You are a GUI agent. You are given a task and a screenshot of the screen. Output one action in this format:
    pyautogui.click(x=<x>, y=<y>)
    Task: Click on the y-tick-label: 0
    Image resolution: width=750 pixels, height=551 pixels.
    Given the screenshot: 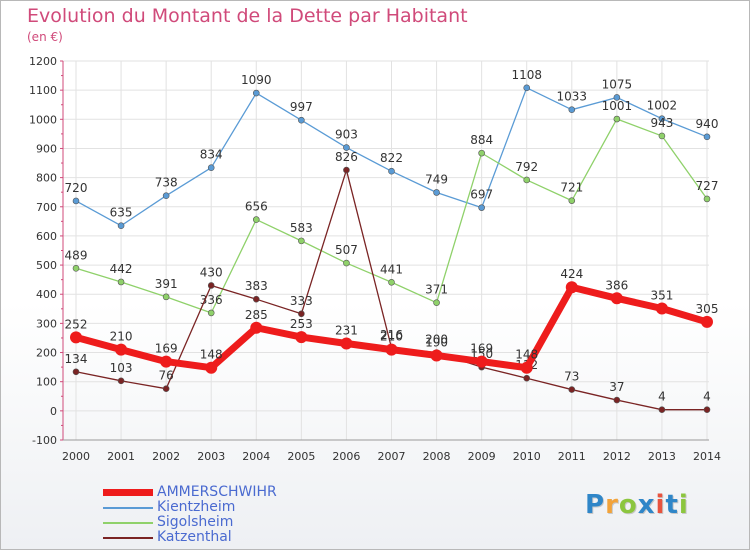 What is the action you would take?
    pyautogui.click(x=53, y=411)
    